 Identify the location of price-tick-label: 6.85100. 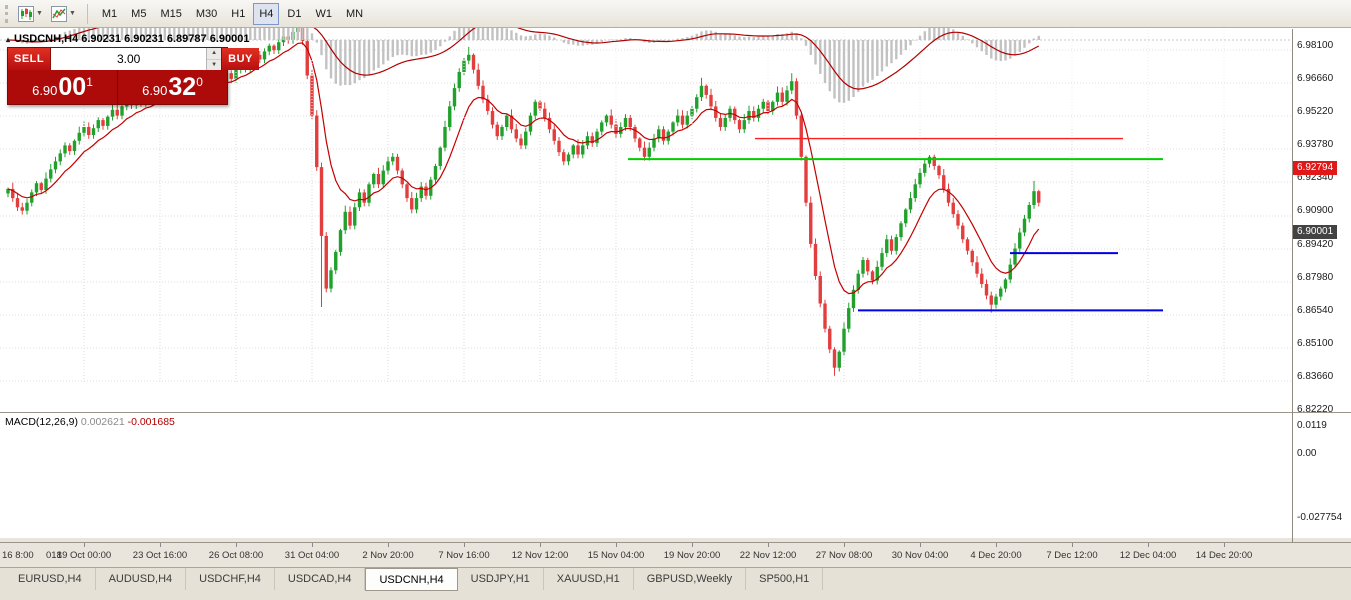
(1315, 343).